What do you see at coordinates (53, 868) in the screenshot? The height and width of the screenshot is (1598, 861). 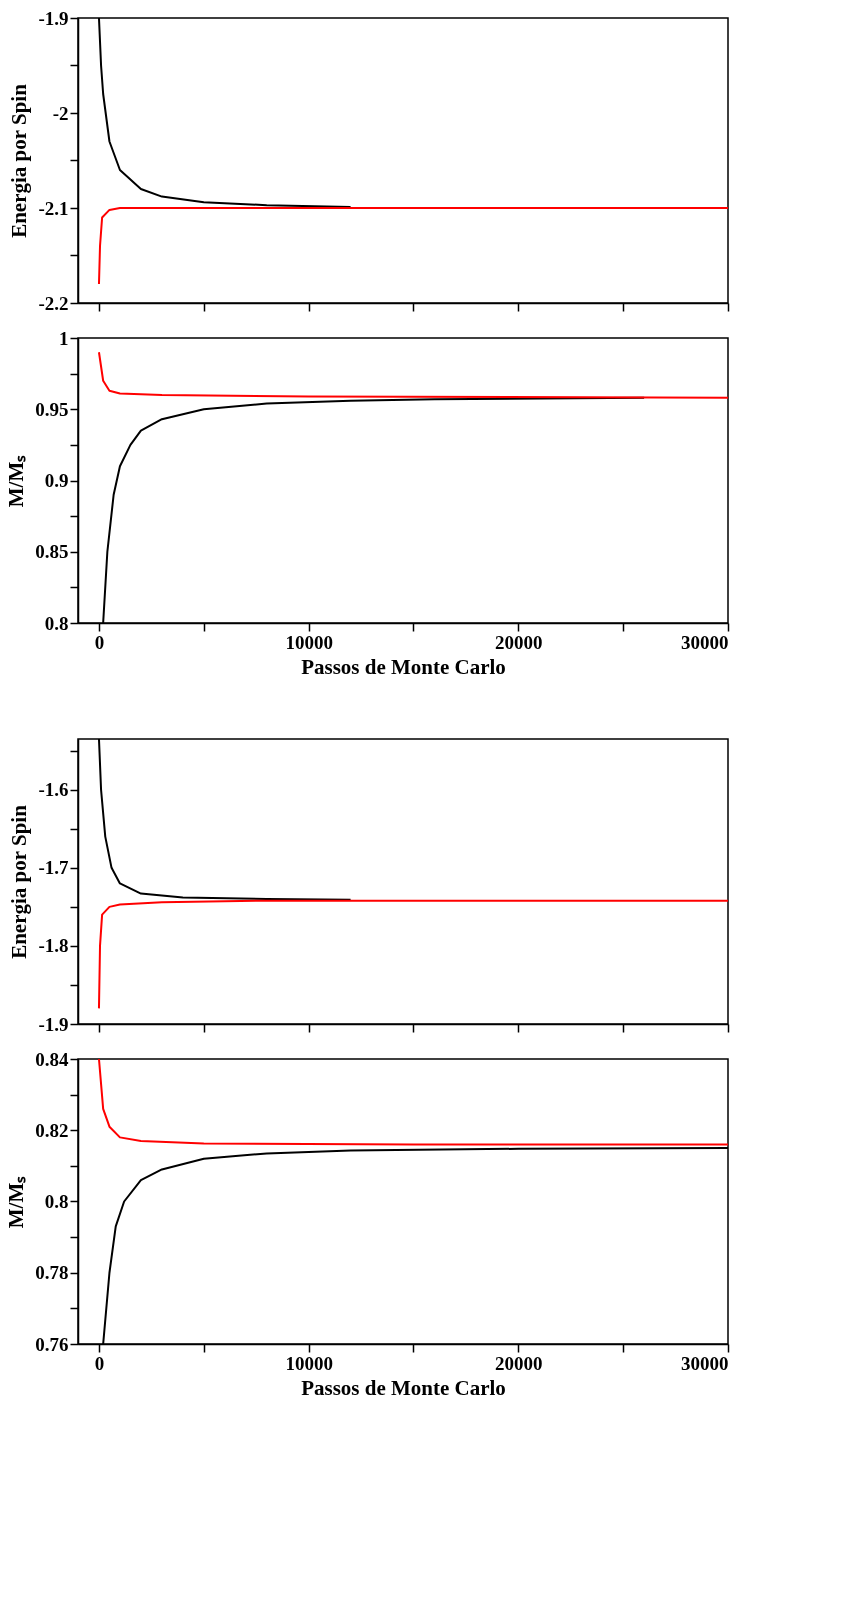 I see `y-tick-label: -1.7` at bounding box center [53, 868].